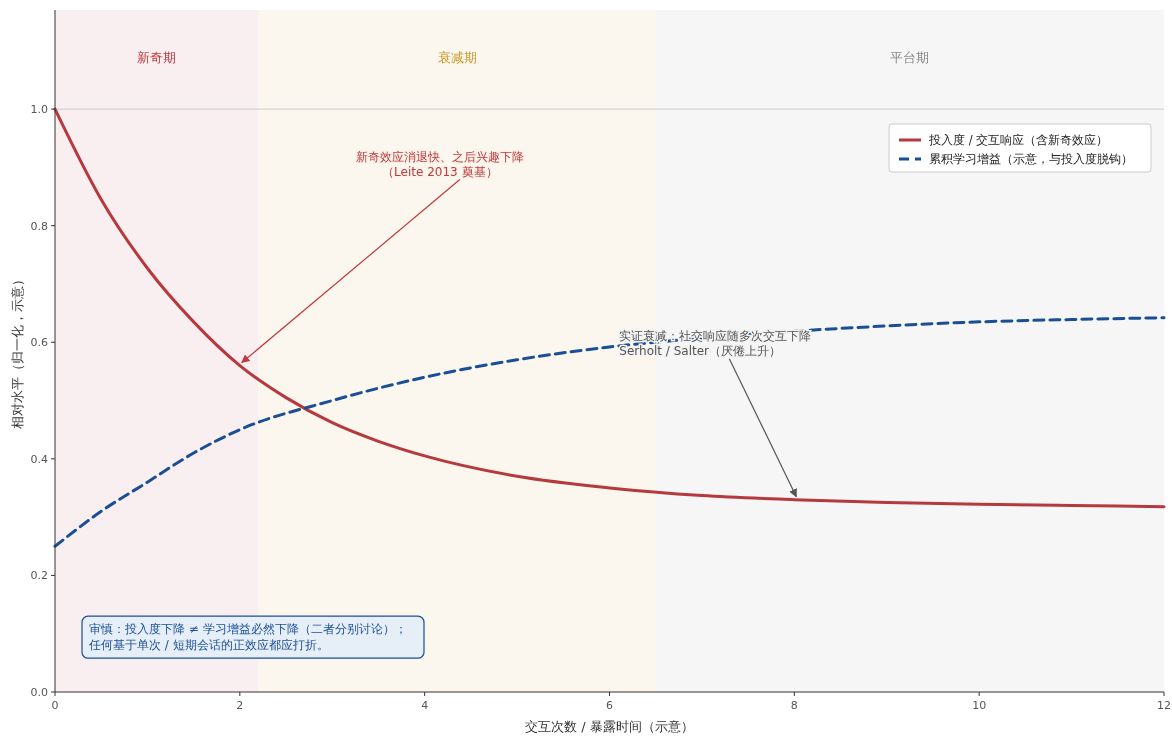 The height and width of the screenshot is (738, 1172). Describe the element at coordinates (240, 705) in the screenshot. I see `x-tick-label: 2` at that location.